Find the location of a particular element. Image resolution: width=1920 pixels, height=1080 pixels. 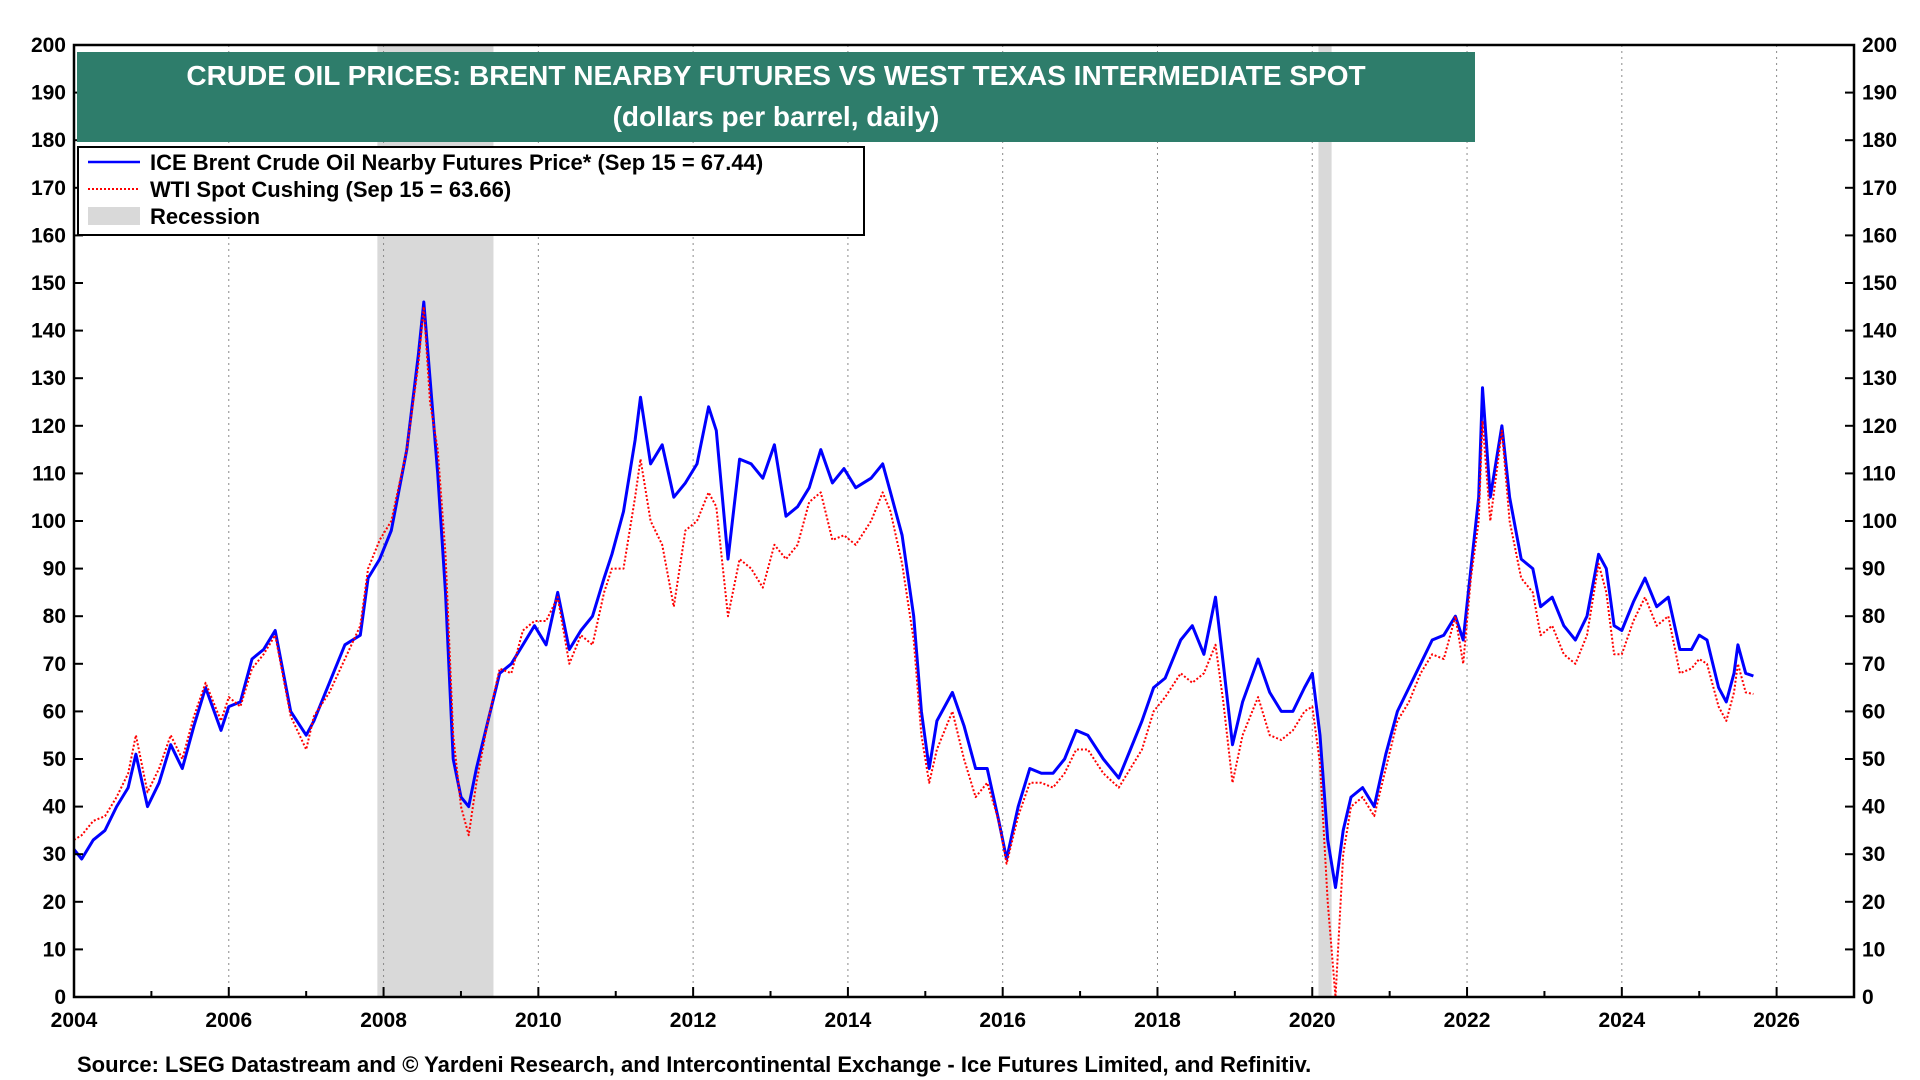

y-tick-label-right: 0 is located at coordinates (1868, 997).